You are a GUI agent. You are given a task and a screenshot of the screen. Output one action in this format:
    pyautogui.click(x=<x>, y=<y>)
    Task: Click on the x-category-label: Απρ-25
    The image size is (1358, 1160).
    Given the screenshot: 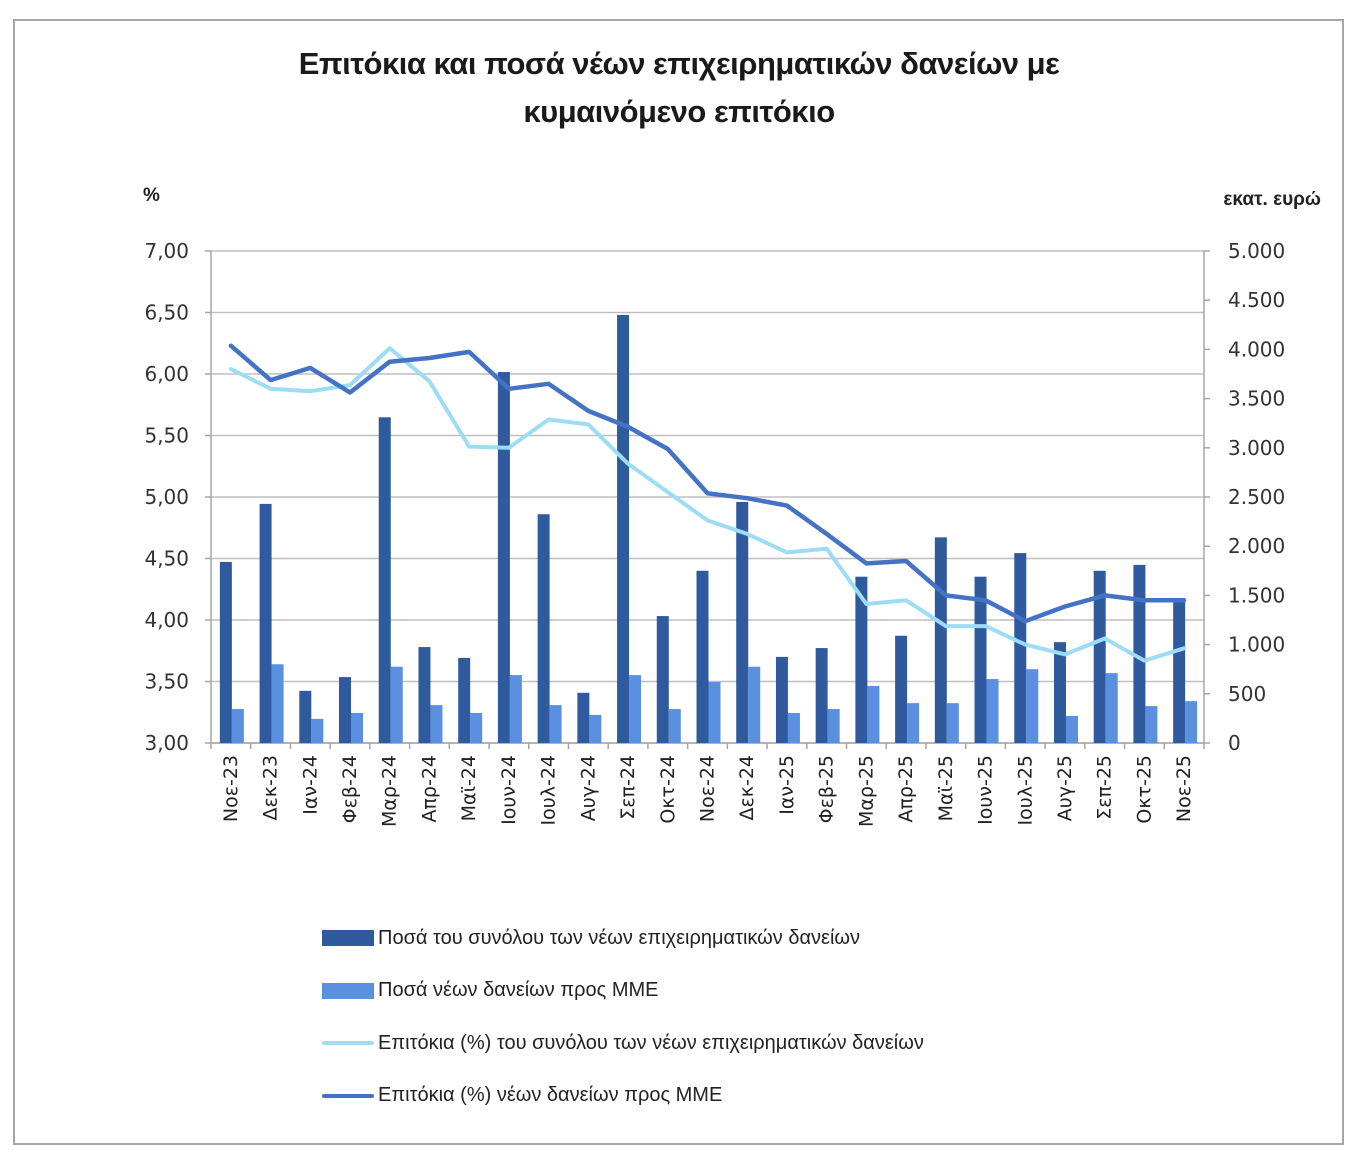 What is the action you would take?
    pyautogui.click(x=906, y=789)
    